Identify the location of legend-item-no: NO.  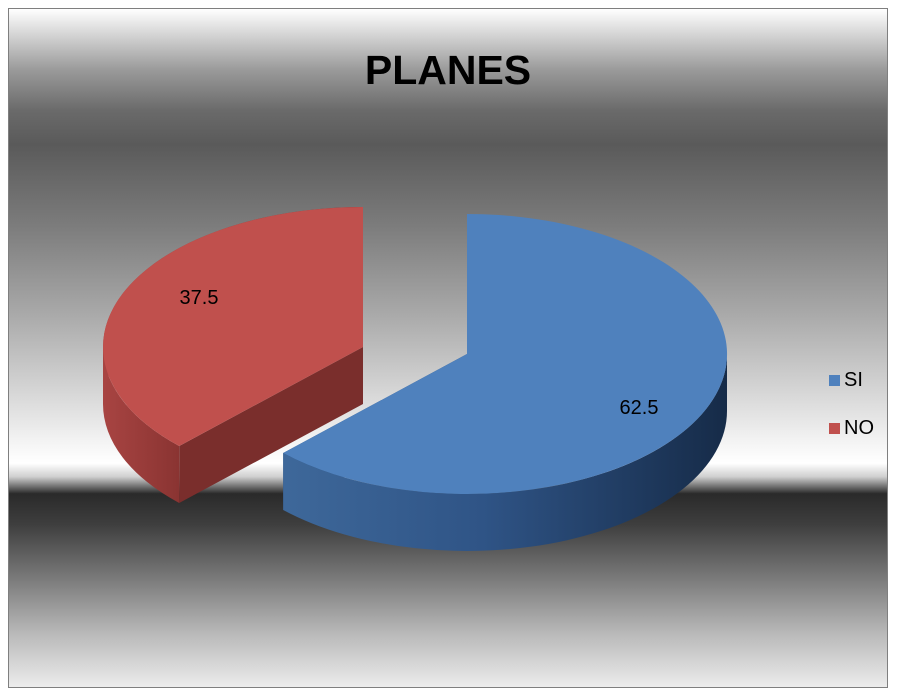
(851, 428).